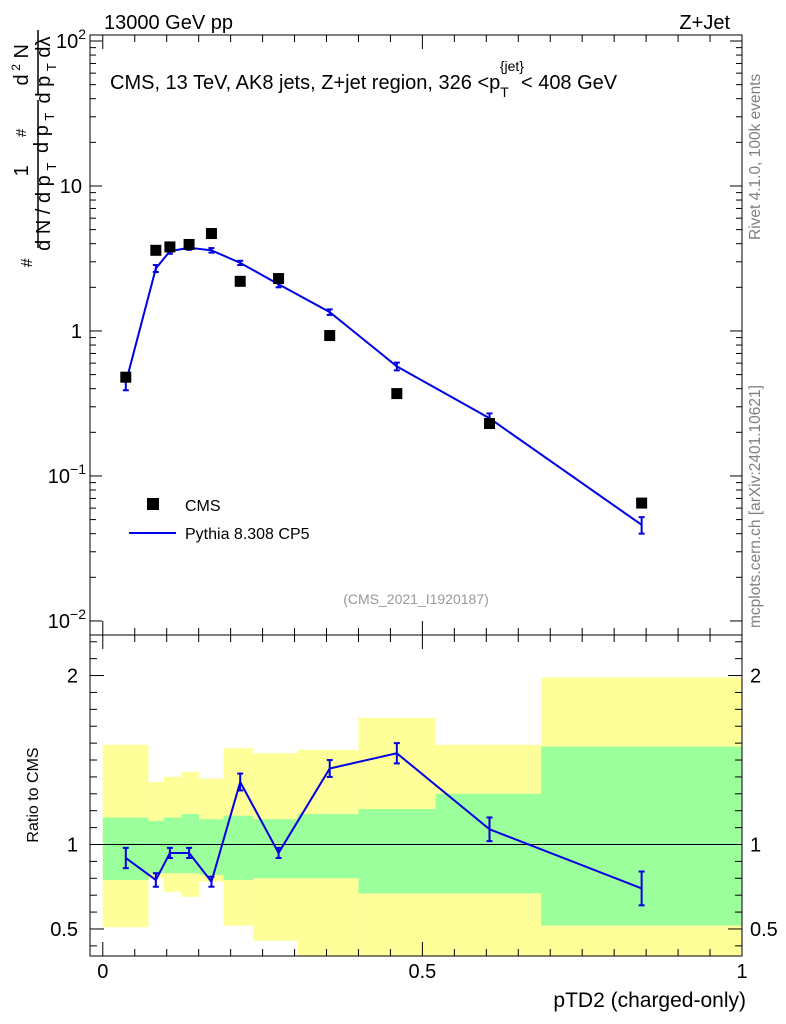 Image resolution: width=786 pixels, height=1024 pixels. I want to click on main-y-tick-label: 10⁻², so click(67, 619).